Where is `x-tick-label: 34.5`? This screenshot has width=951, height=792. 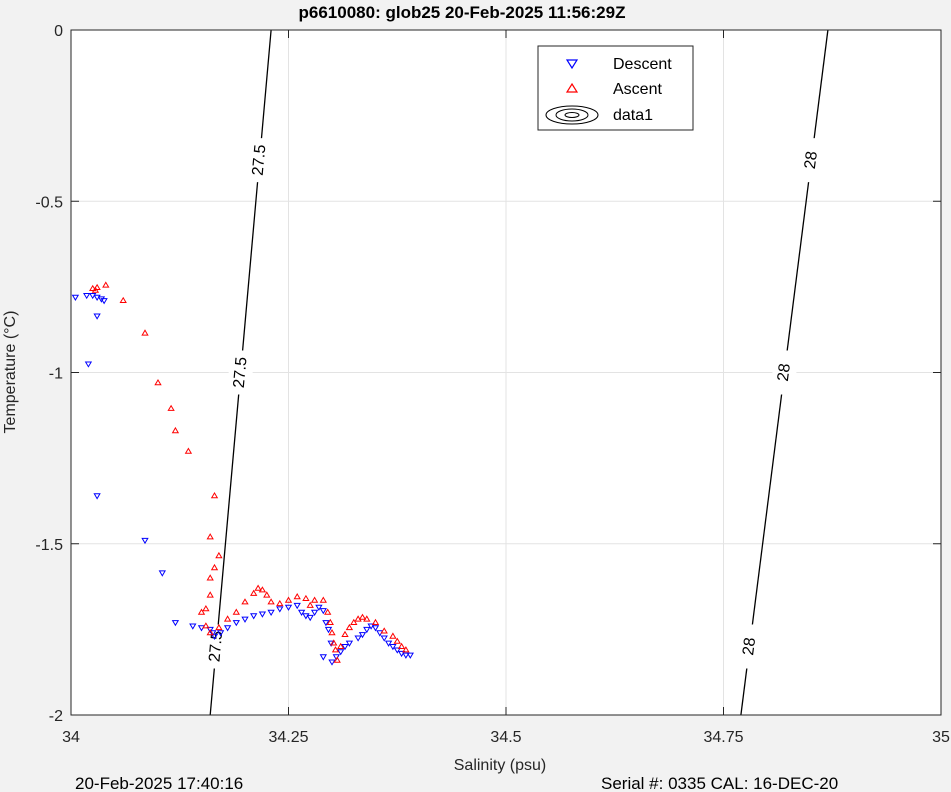
x-tick-label: 34.5 is located at coordinates (505, 737).